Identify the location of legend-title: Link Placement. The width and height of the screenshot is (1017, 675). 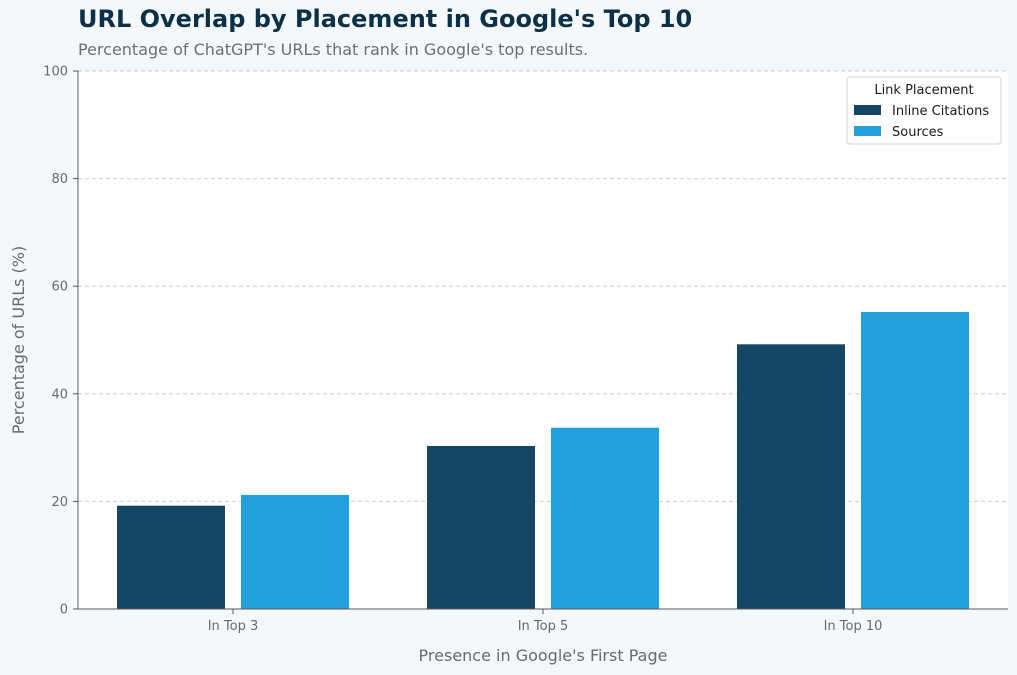
(923, 90).